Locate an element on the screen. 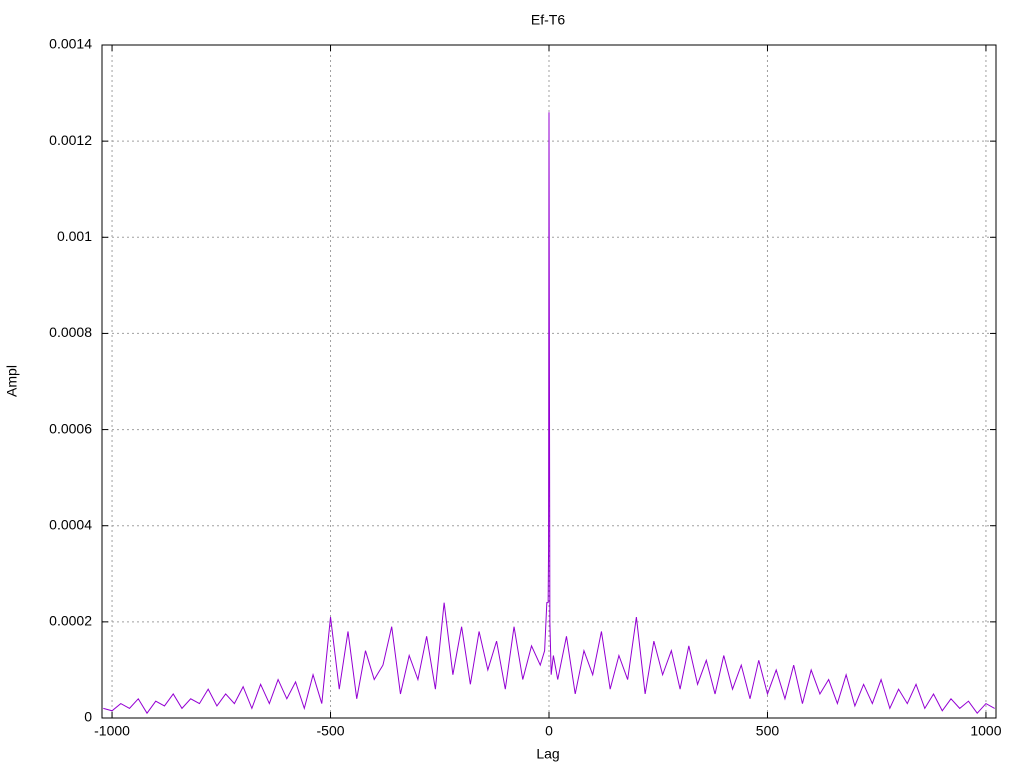 This screenshot has height=768, width=1024. chart-title: Ef-T6 is located at coordinates (548, 20).